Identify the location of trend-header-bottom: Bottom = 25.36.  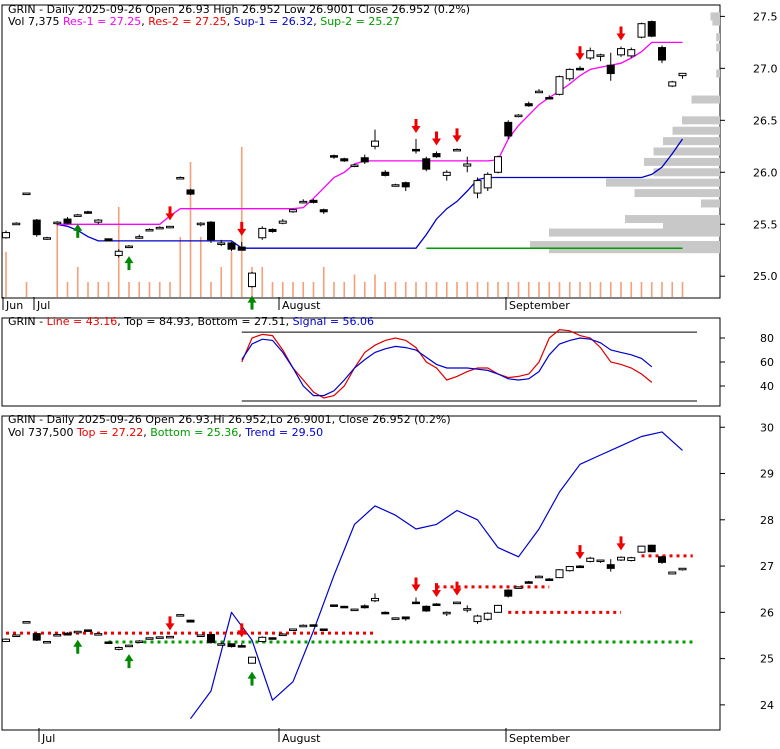
(194, 432).